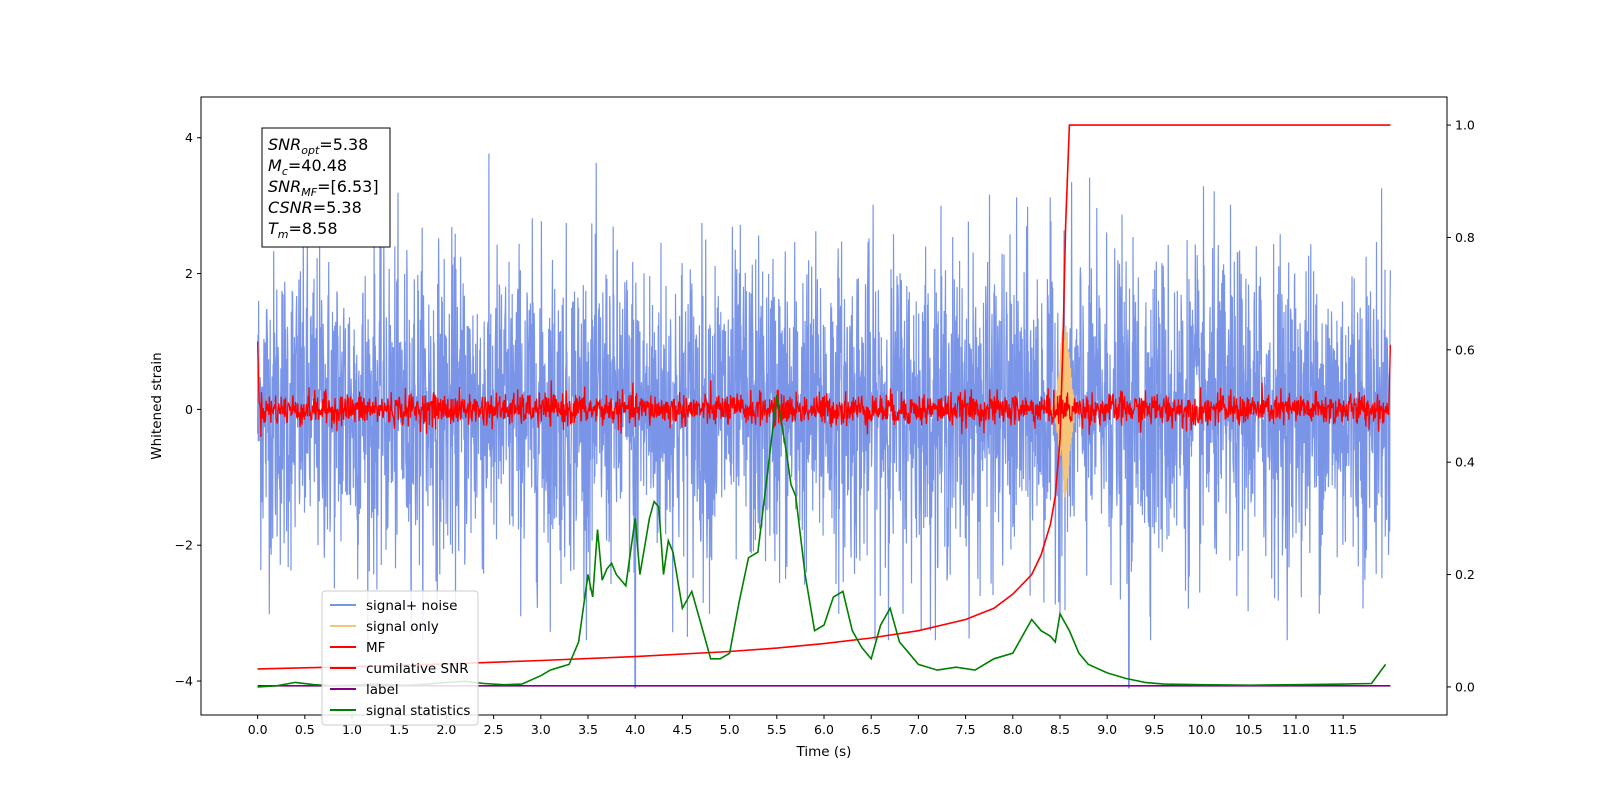 Image resolution: width=1600 pixels, height=800 pixels. Describe the element at coordinates (494, 729) in the screenshot. I see `x-tick-label: 2.5` at that location.